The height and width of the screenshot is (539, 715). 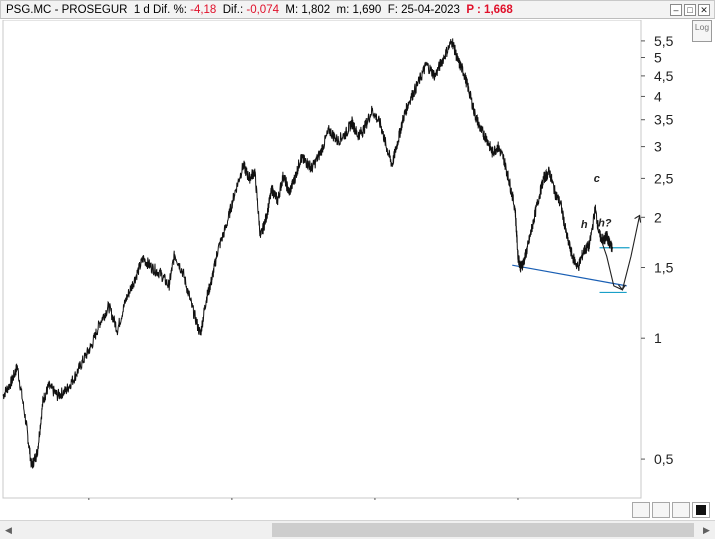 I want to click on y-tick-label: 1,5, so click(x=664, y=267).